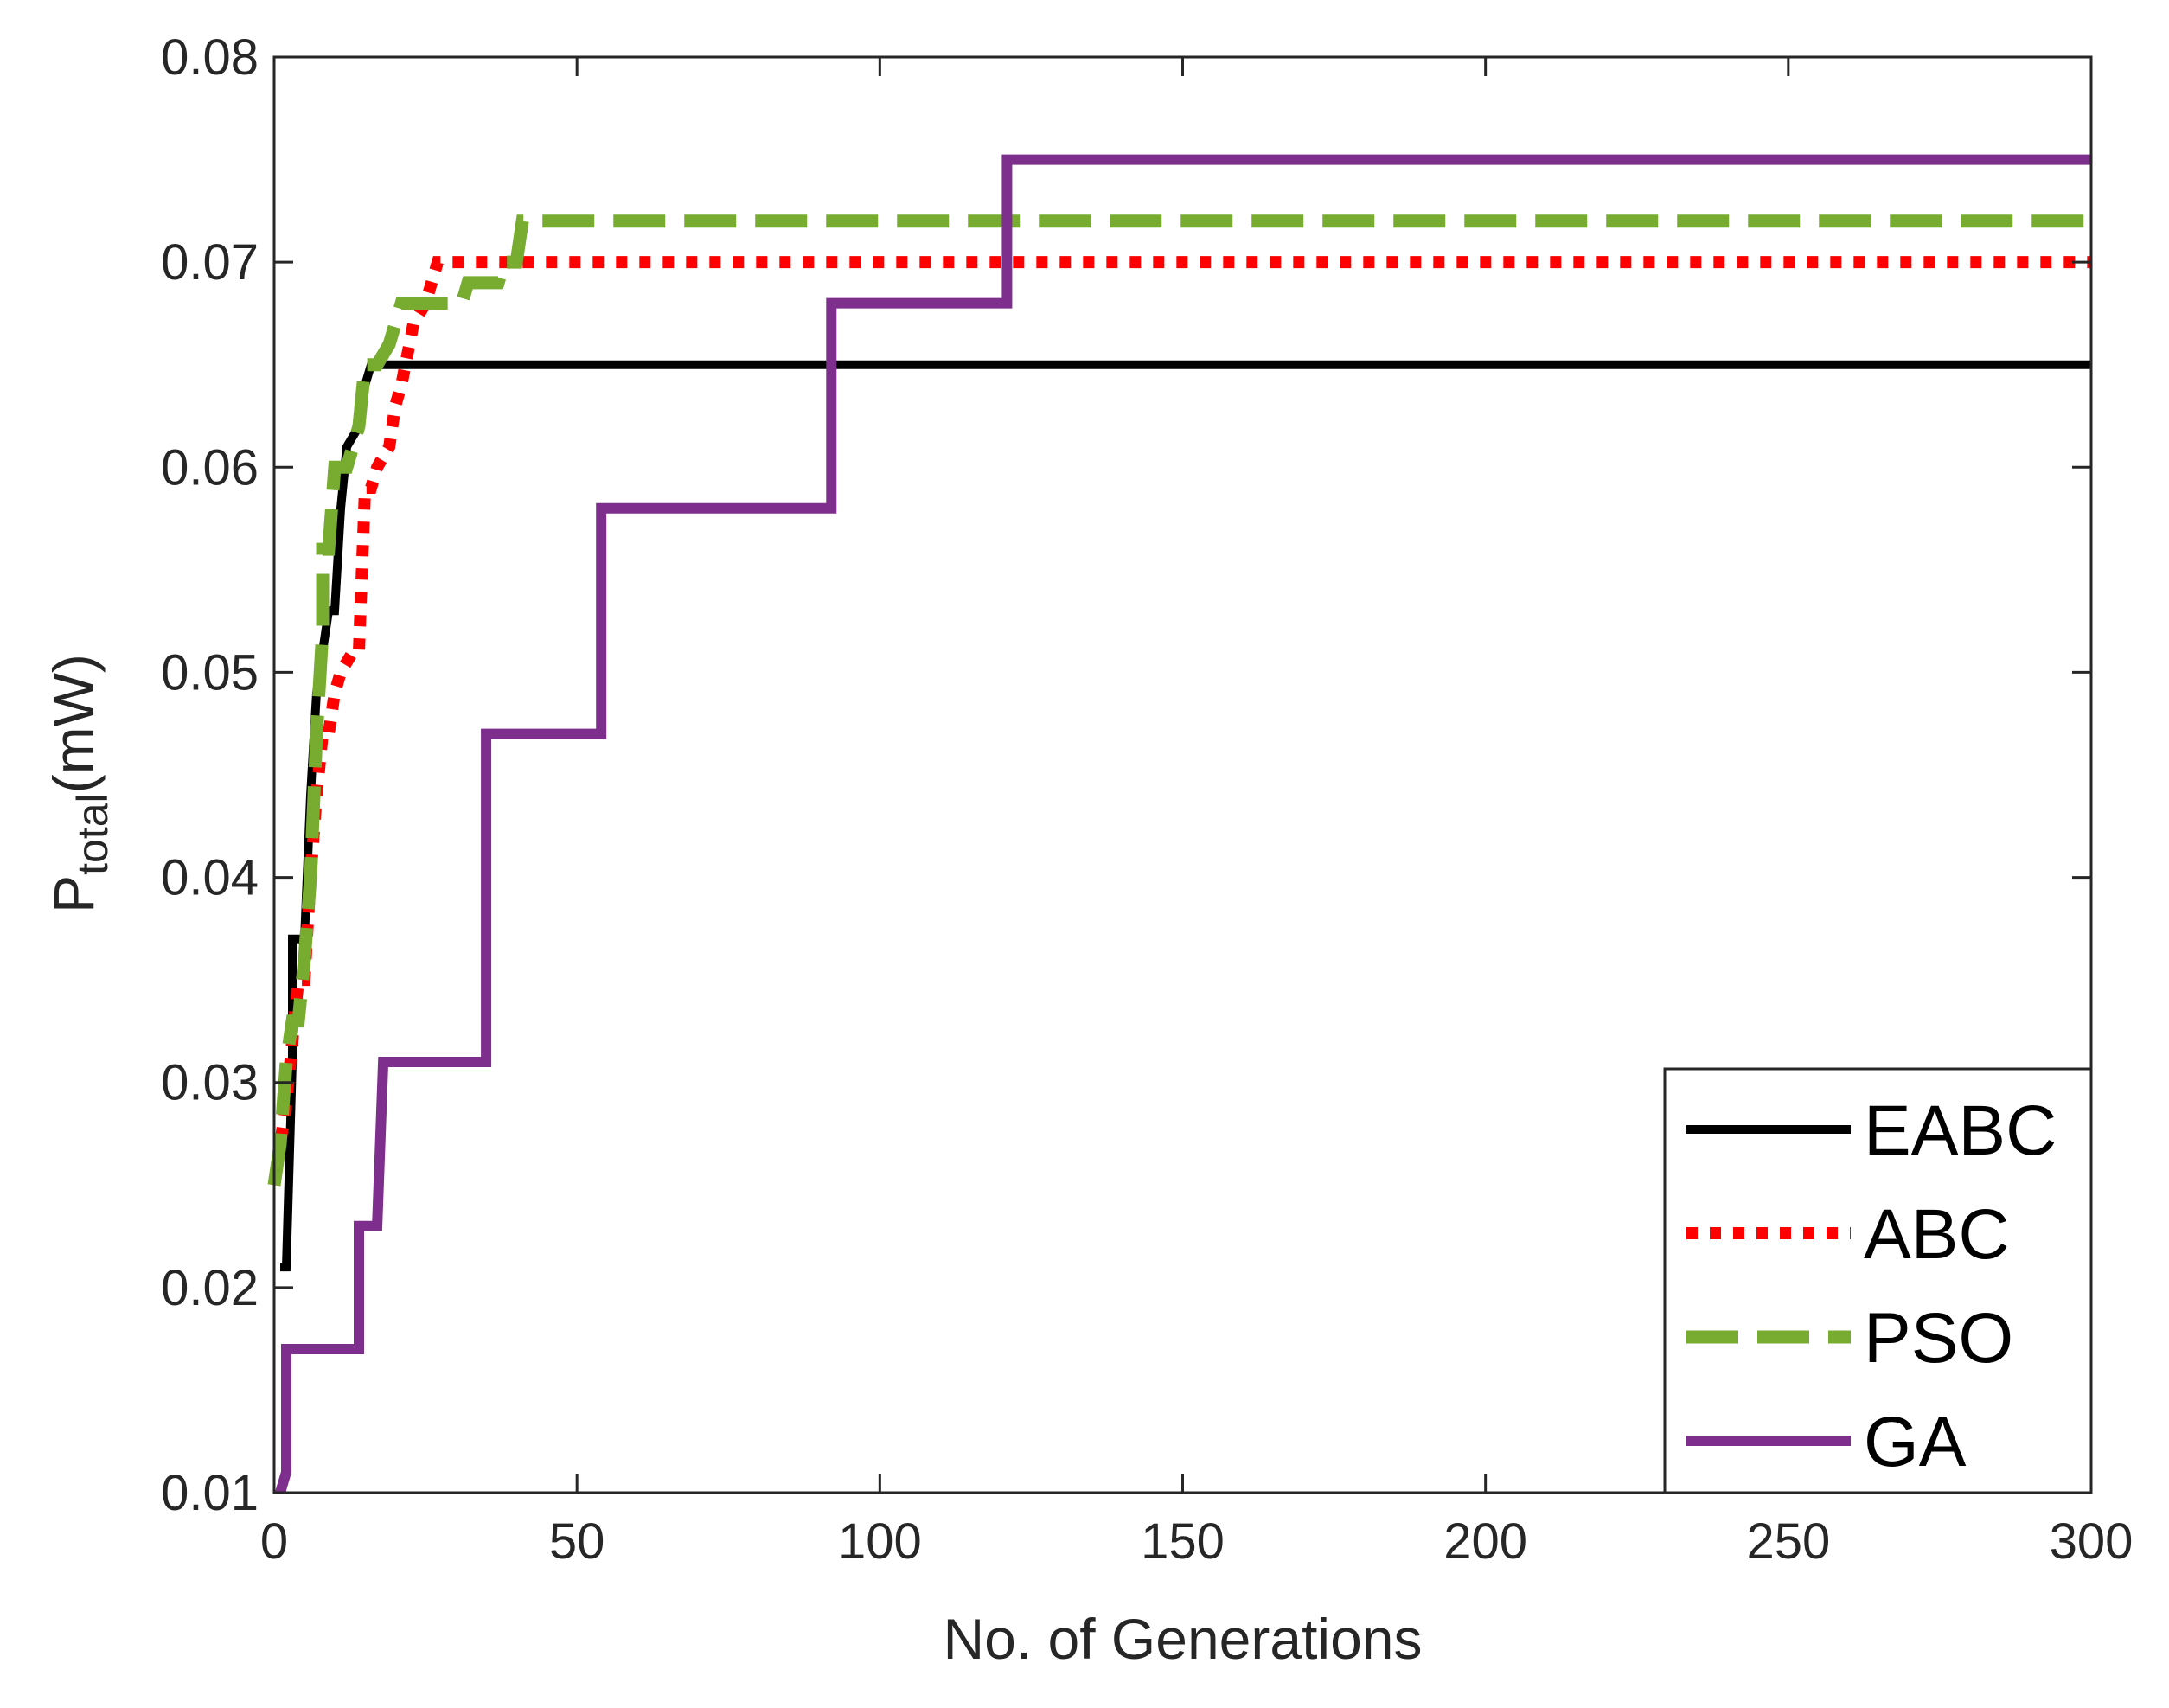 This screenshot has height=1708, width=2169. Describe the element at coordinates (1183, 1541) in the screenshot. I see `x-tick-label: 150` at that location.